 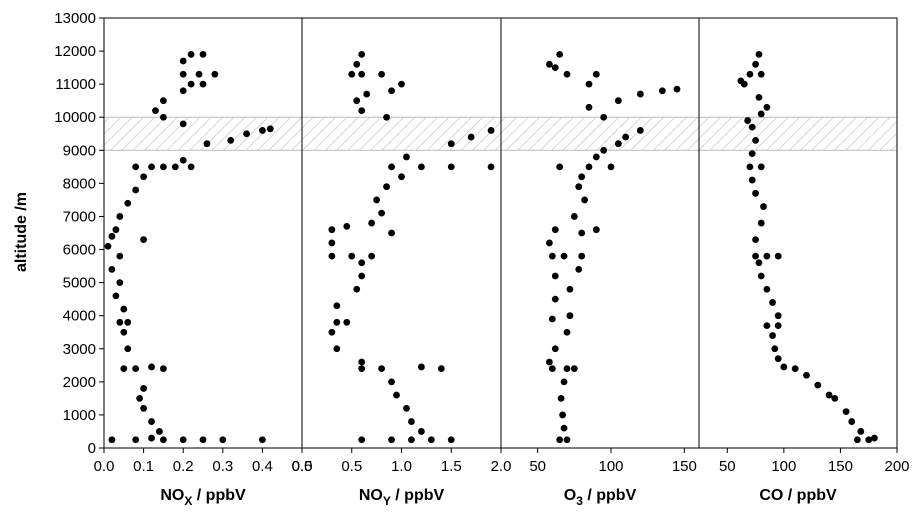 I want to click on y-tick-label: 13000, so click(x=75, y=18).